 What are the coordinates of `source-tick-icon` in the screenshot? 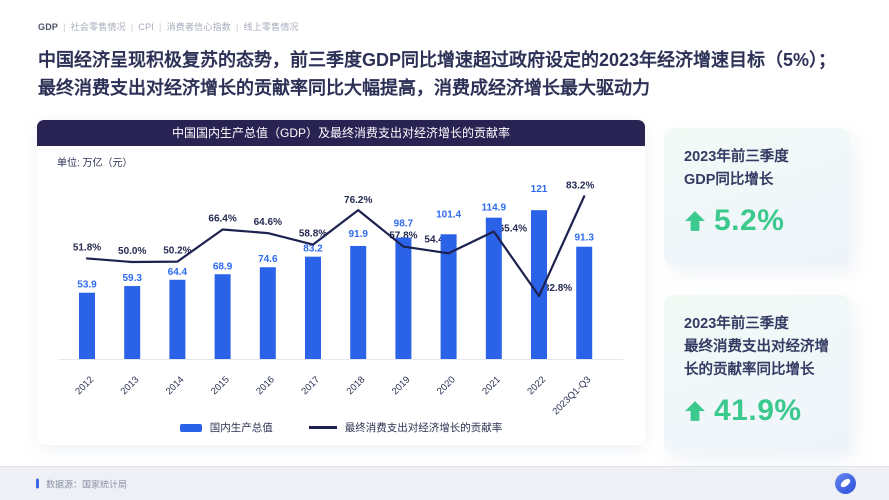 It's located at (37, 483).